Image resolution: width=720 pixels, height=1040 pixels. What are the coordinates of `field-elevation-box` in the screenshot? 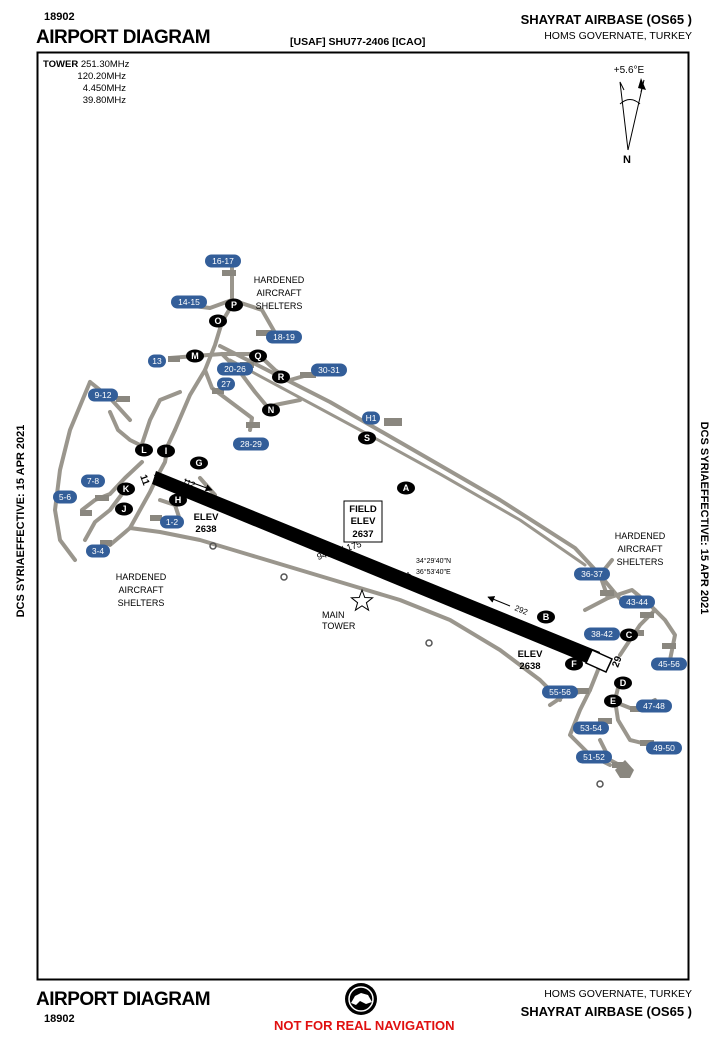 It's located at (363, 521).